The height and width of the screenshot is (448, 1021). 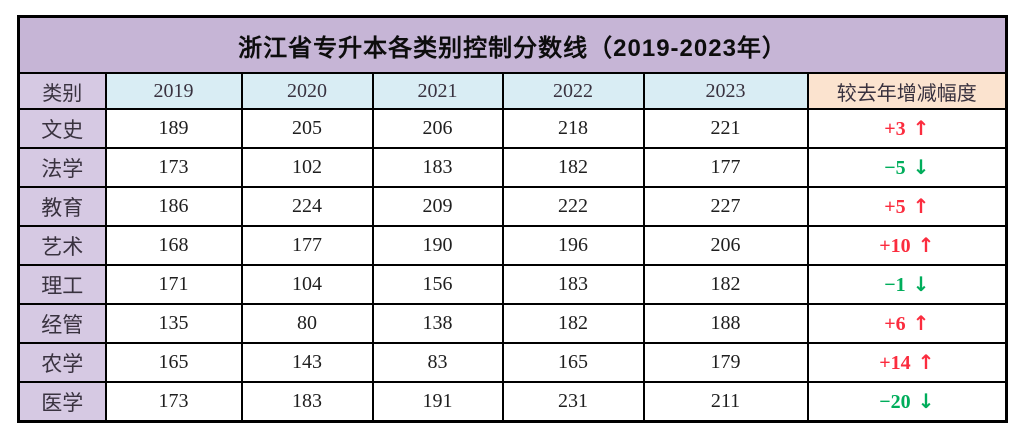 I want to click on row-label: 教育, so click(x=62, y=206).